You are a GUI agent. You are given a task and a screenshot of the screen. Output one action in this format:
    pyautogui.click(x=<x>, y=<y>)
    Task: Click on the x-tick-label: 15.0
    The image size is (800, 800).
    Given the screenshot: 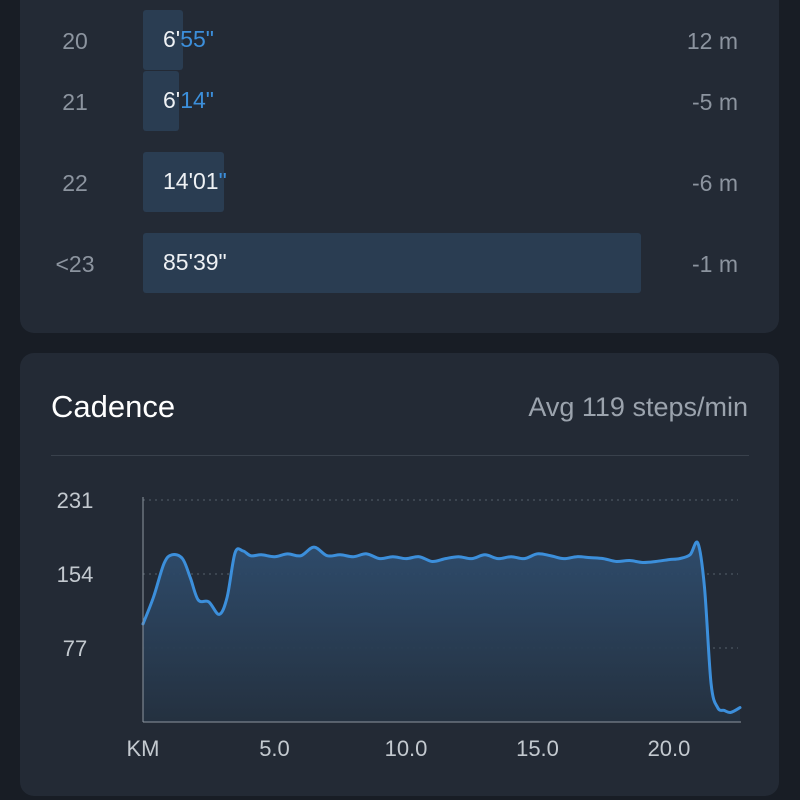 What is the action you would take?
    pyautogui.click(x=537, y=748)
    